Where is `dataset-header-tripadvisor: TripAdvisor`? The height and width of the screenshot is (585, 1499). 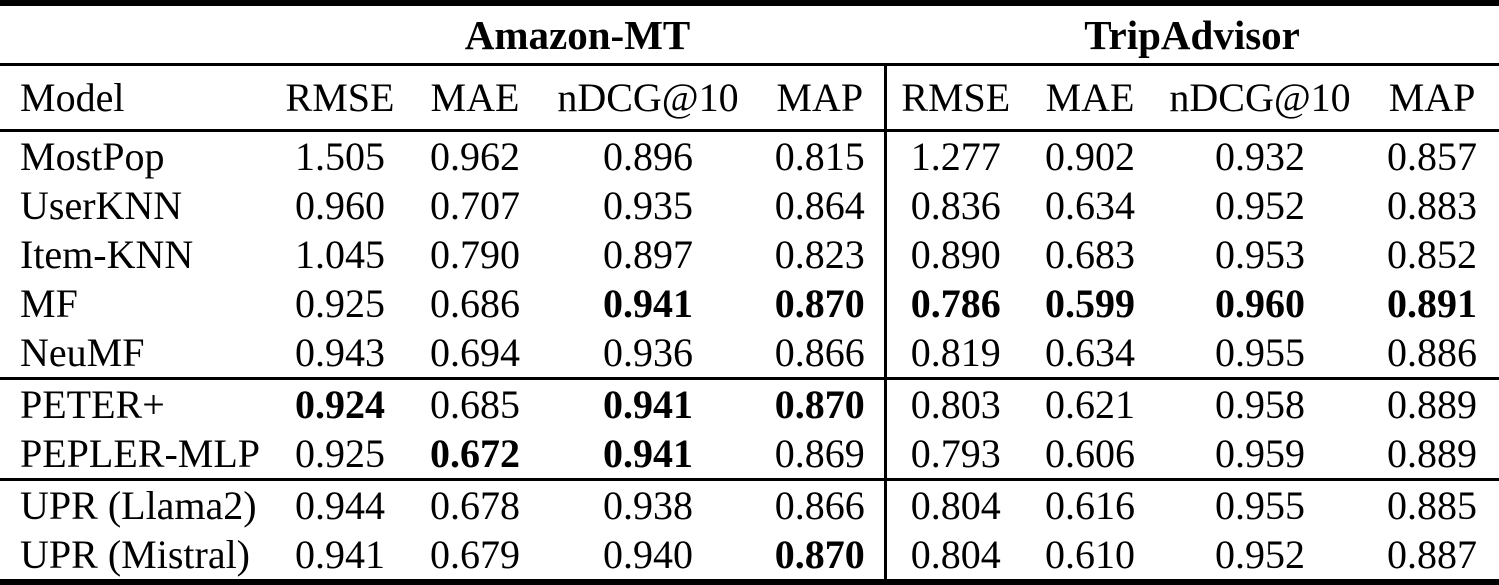
dataset-header-tripadvisor: TripAdvisor is located at coordinates (1192, 34).